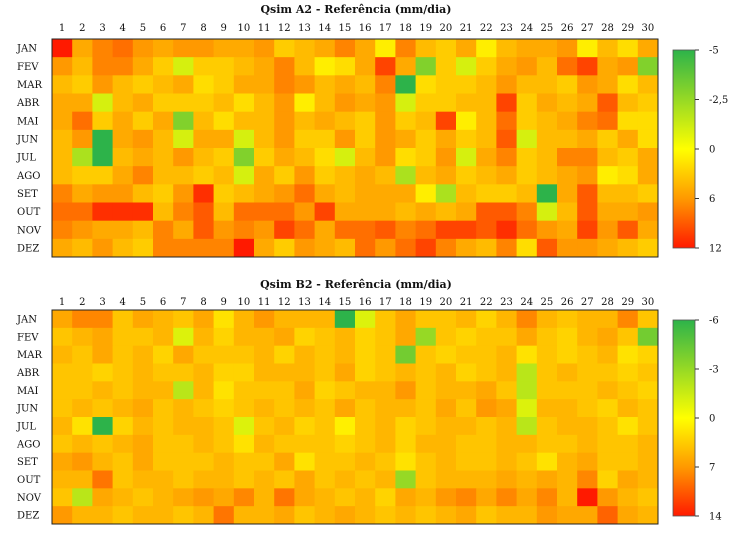  What do you see at coordinates (123, 302) in the screenshot?
I see `x-tick-label: 4` at bounding box center [123, 302].